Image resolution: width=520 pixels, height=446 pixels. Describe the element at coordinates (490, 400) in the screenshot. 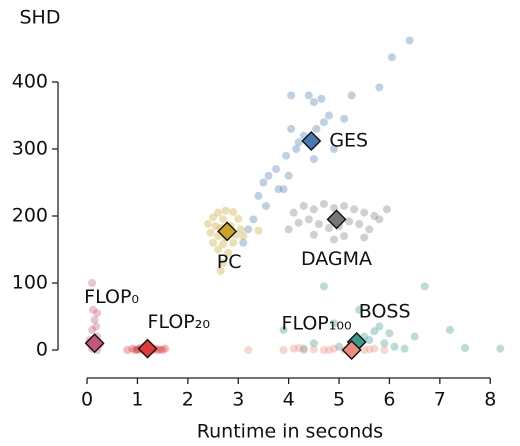

I see `x-tick-label: 8` at that location.